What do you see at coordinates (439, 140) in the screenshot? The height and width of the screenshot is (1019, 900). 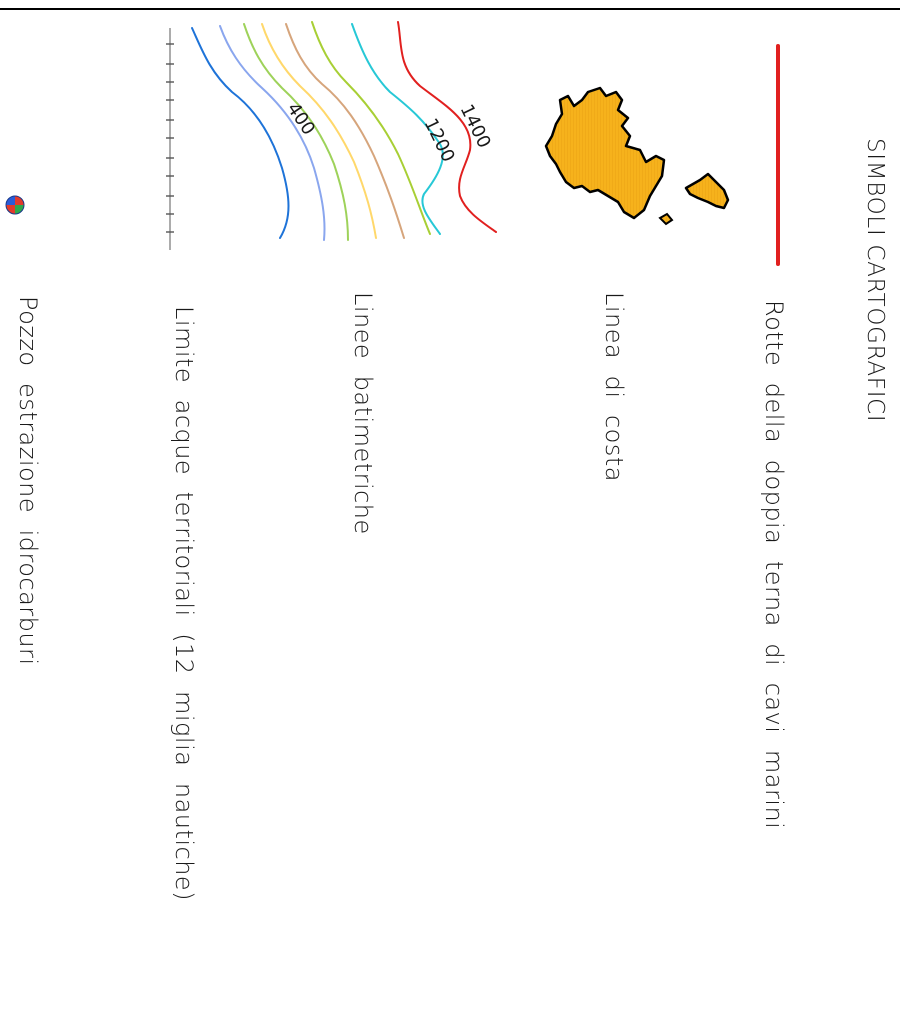 I see `bathymetry-label-1200: 1200` at bounding box center [439, 140].